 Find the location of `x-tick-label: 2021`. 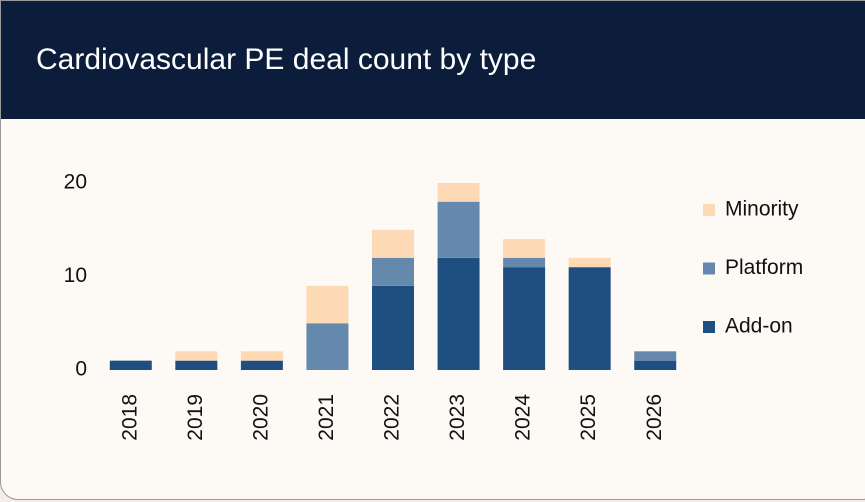

x-tick-label: 2021 is located at coordinates (326, 417).